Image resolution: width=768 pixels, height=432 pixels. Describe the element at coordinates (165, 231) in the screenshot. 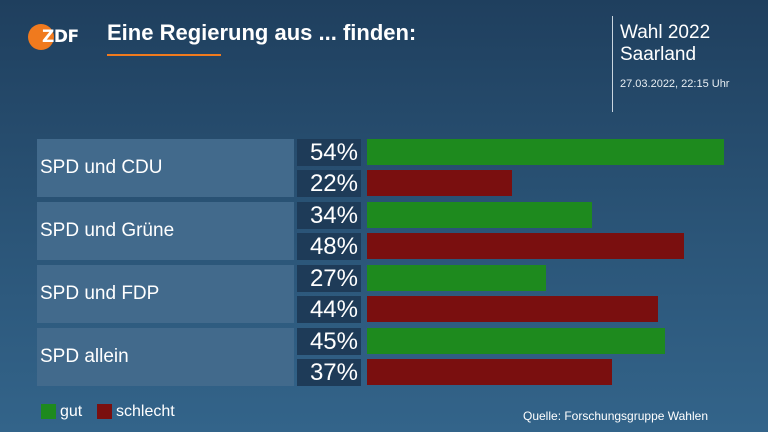

I see `category-label: SPD und Grüne` at that location.